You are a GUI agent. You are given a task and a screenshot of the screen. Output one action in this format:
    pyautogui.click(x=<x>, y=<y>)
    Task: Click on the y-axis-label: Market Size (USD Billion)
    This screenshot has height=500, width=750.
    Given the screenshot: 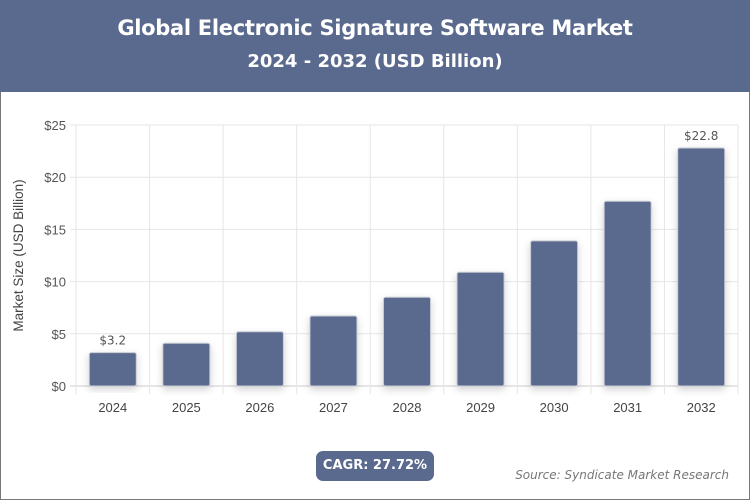 What is the action you would take?
    pyautogui.click(x=18, y=255)
    